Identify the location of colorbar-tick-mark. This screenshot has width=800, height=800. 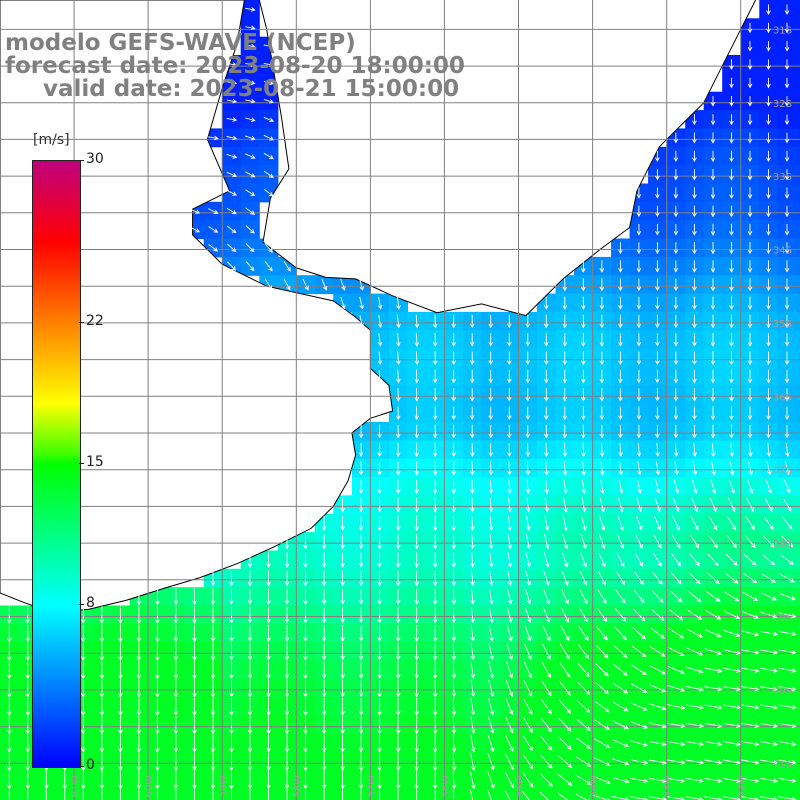
(81, 766).